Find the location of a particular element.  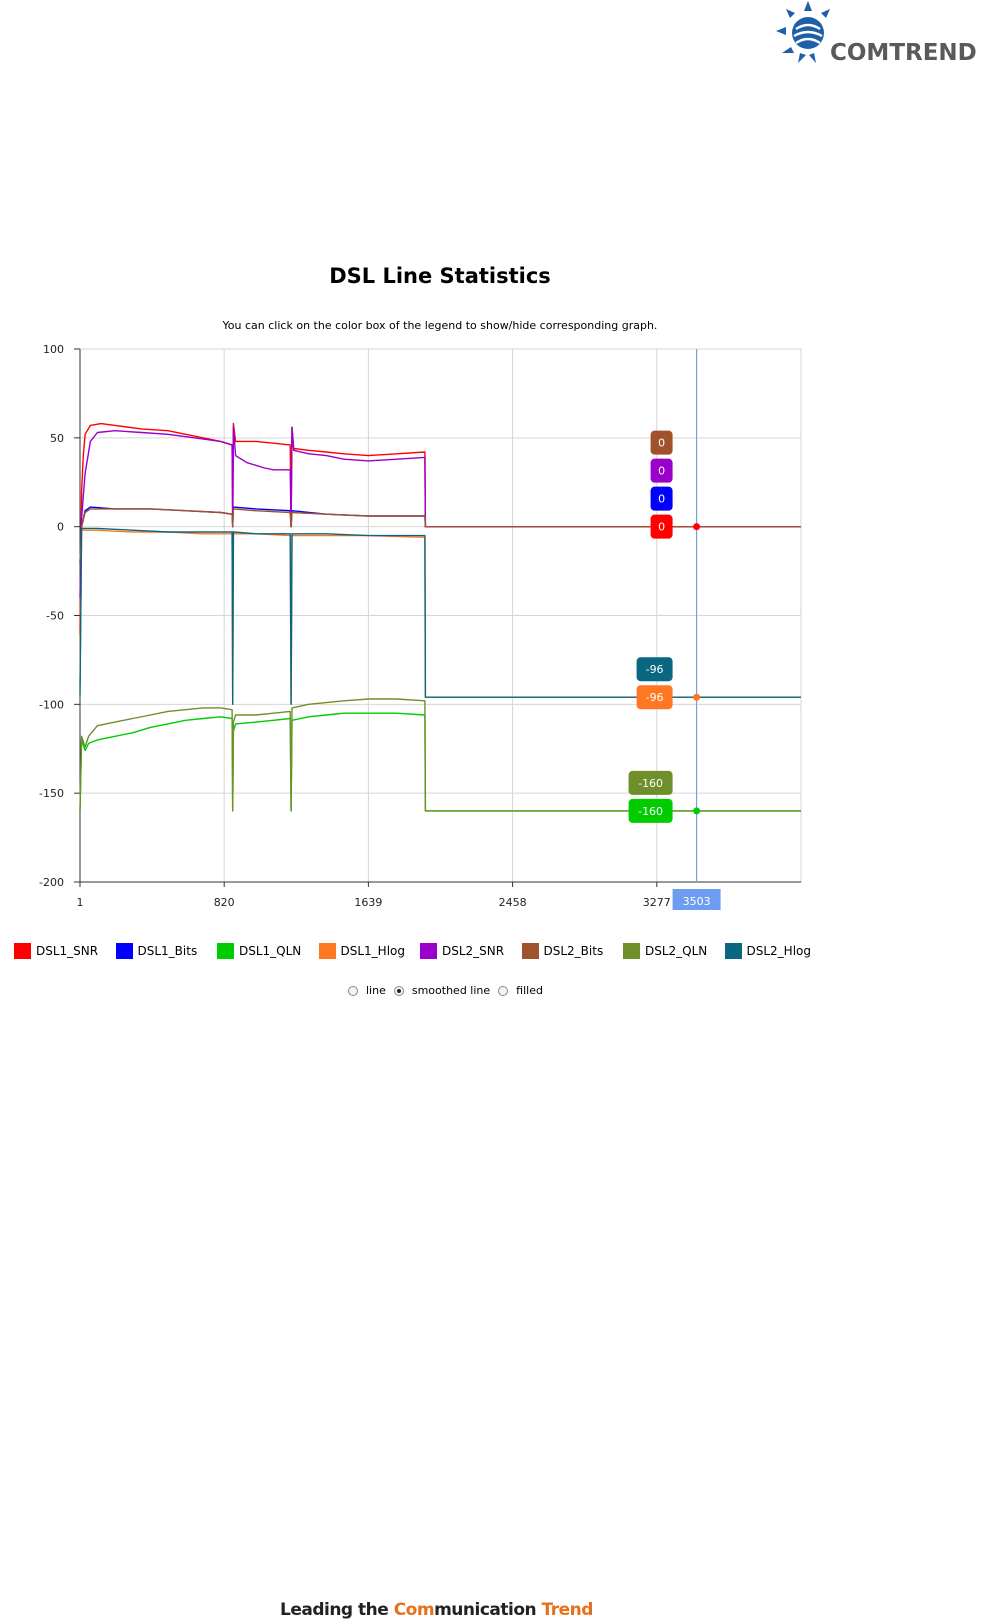

series-line-dsl2-bits is located at coordinates (440, 535).